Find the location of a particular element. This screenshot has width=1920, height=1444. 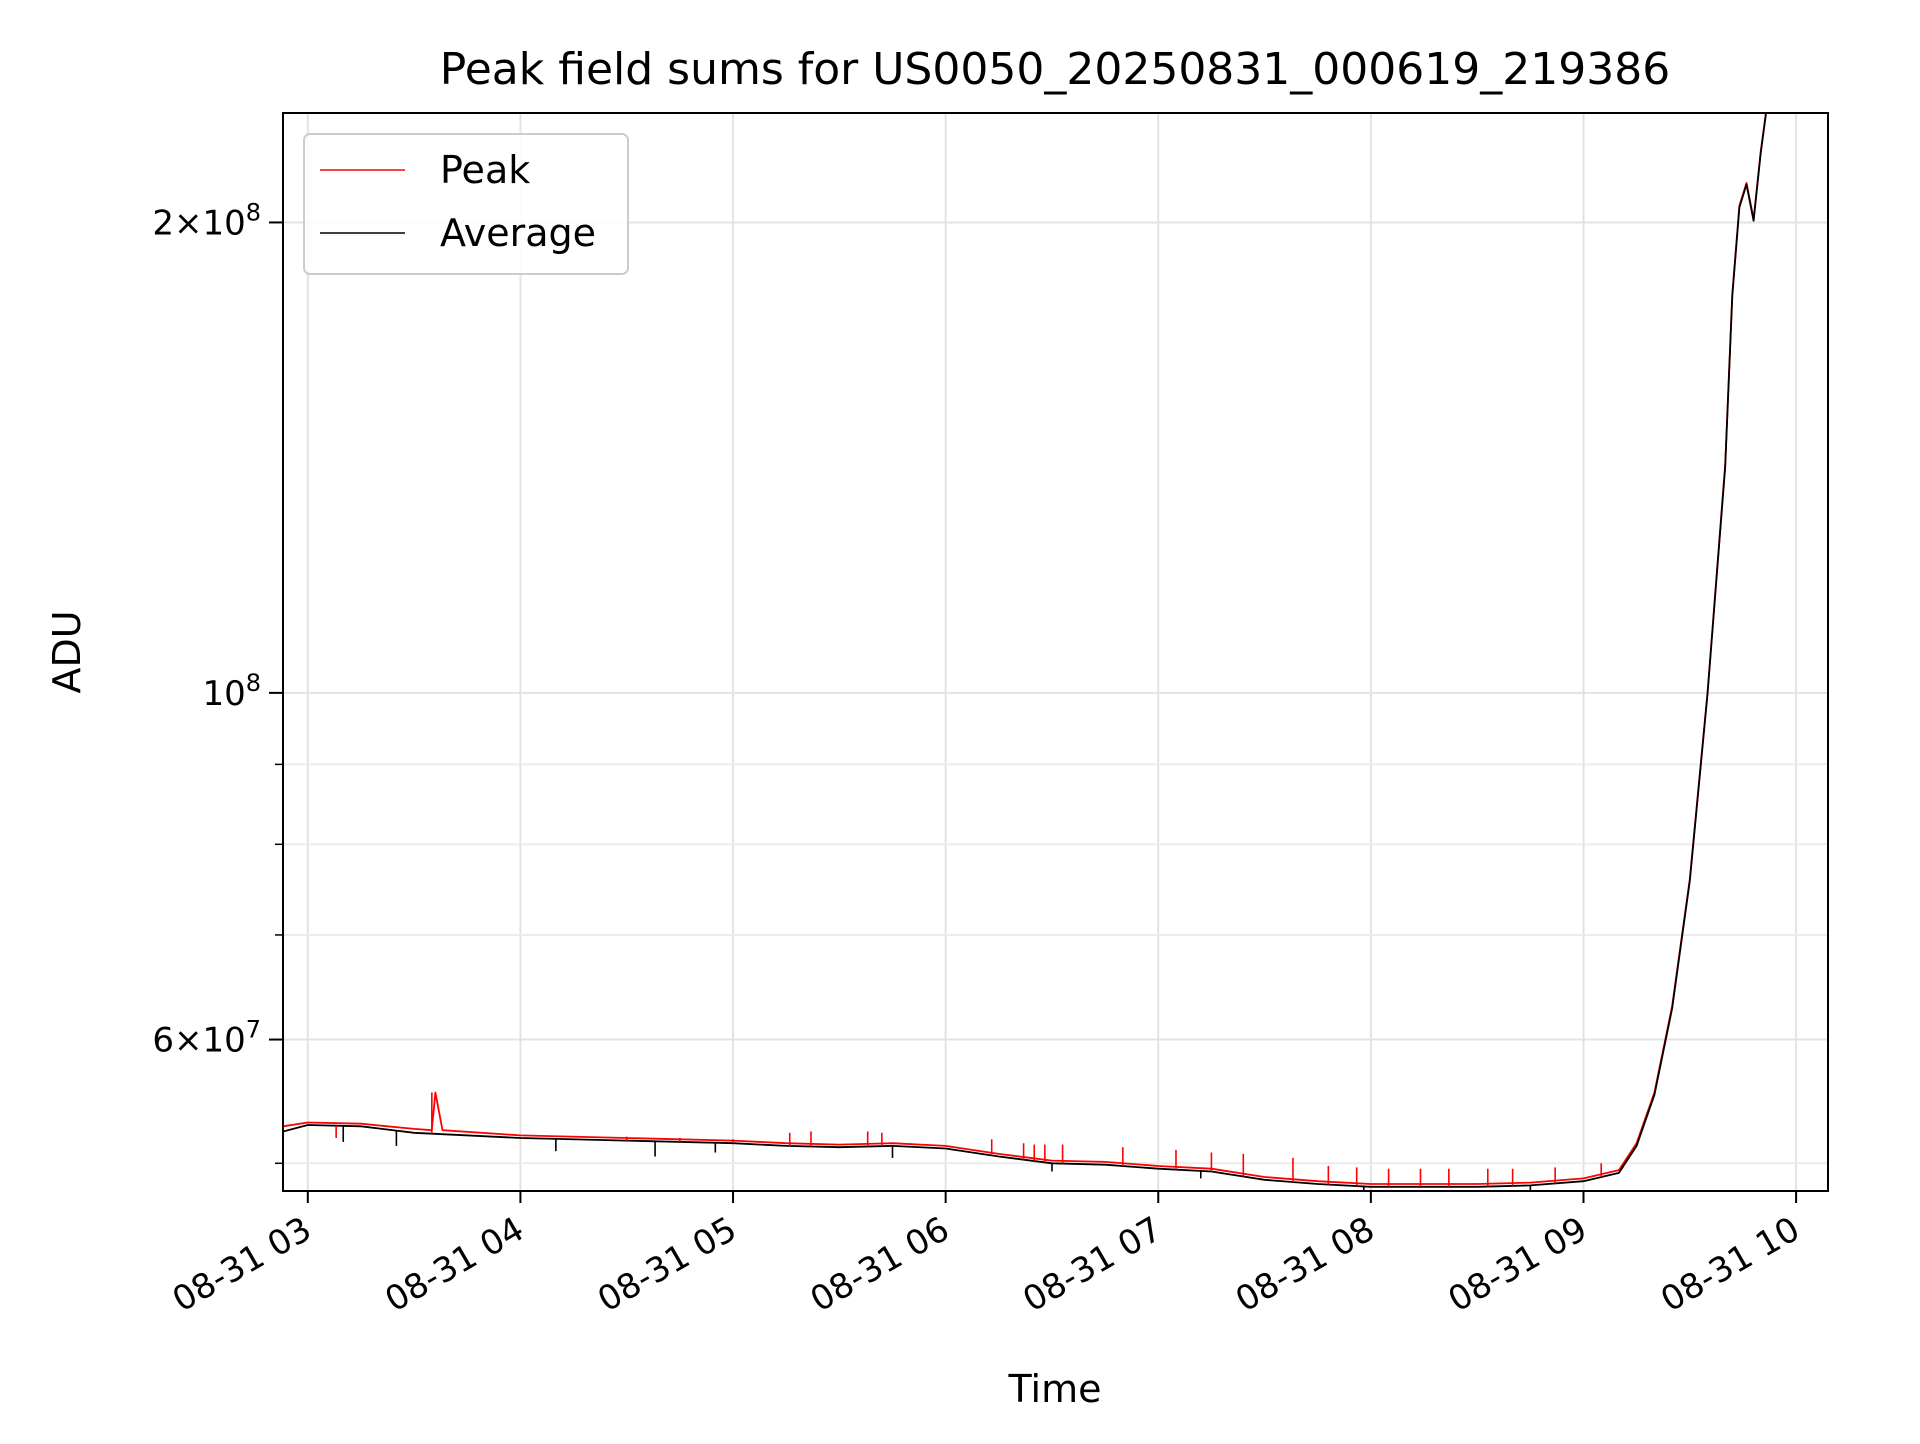

legend: Peak Average is located at coordinates (466, 204).